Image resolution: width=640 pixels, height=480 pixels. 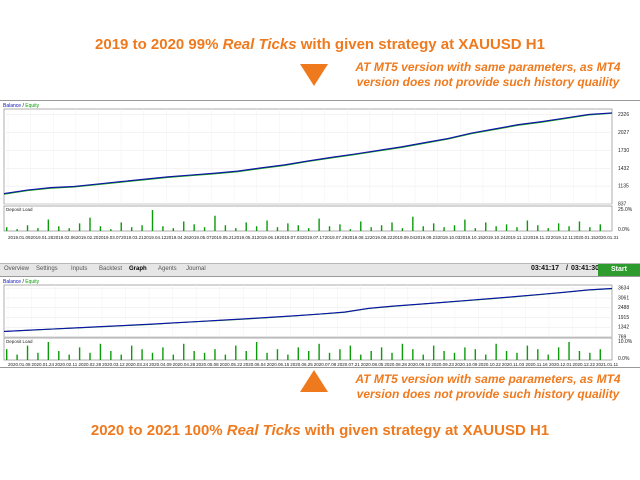 I want to click on headline-top-prefix: 2019 to 2020 99%, so click(x=159, y=44).